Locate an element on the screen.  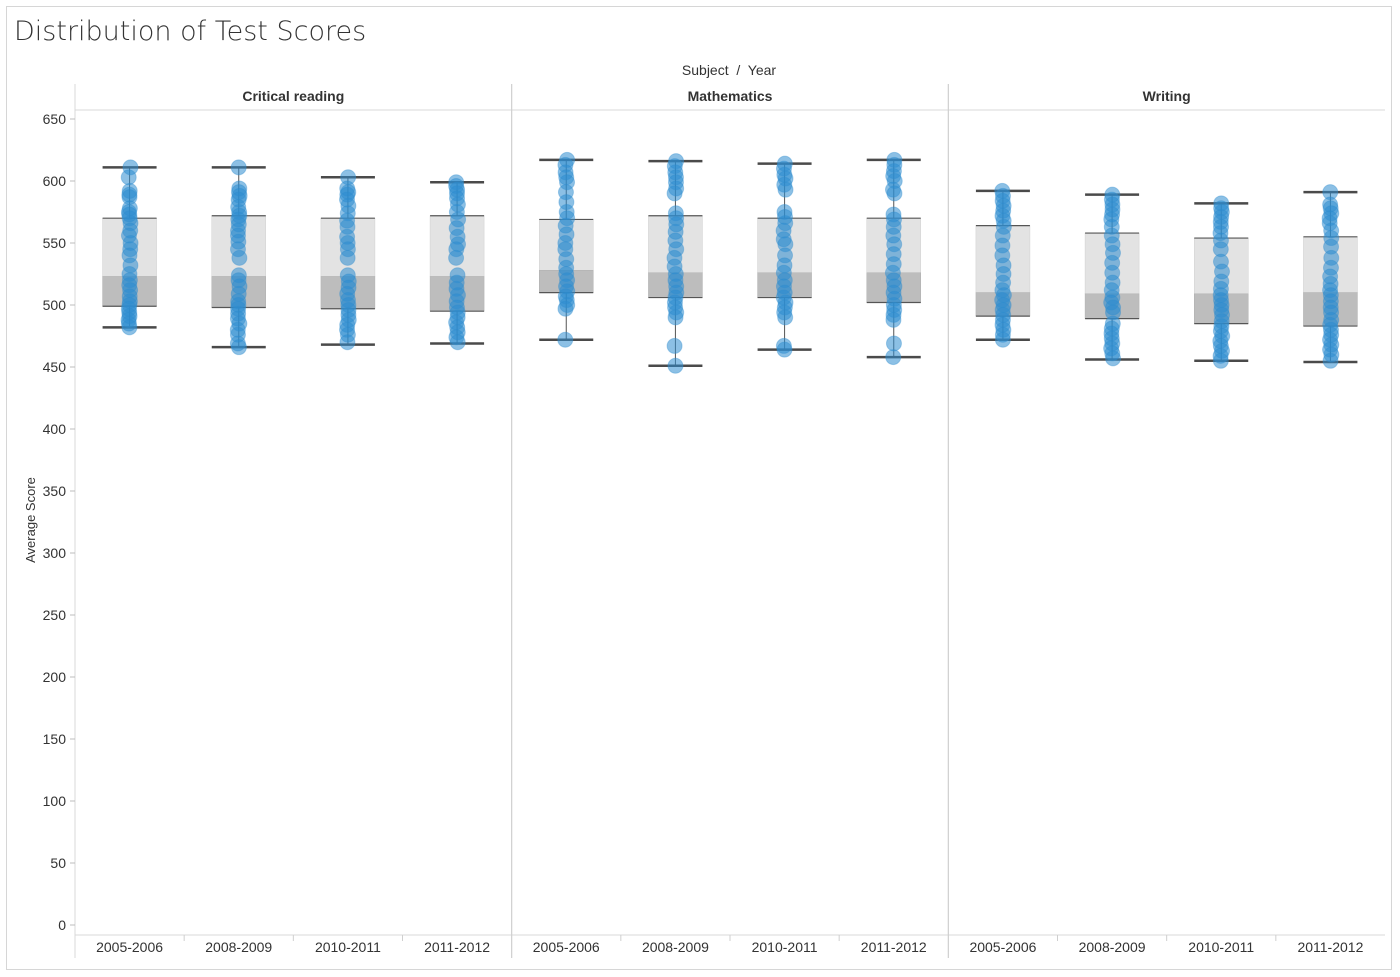
y-tick-label: 650 is located at coordinates (55, 119).